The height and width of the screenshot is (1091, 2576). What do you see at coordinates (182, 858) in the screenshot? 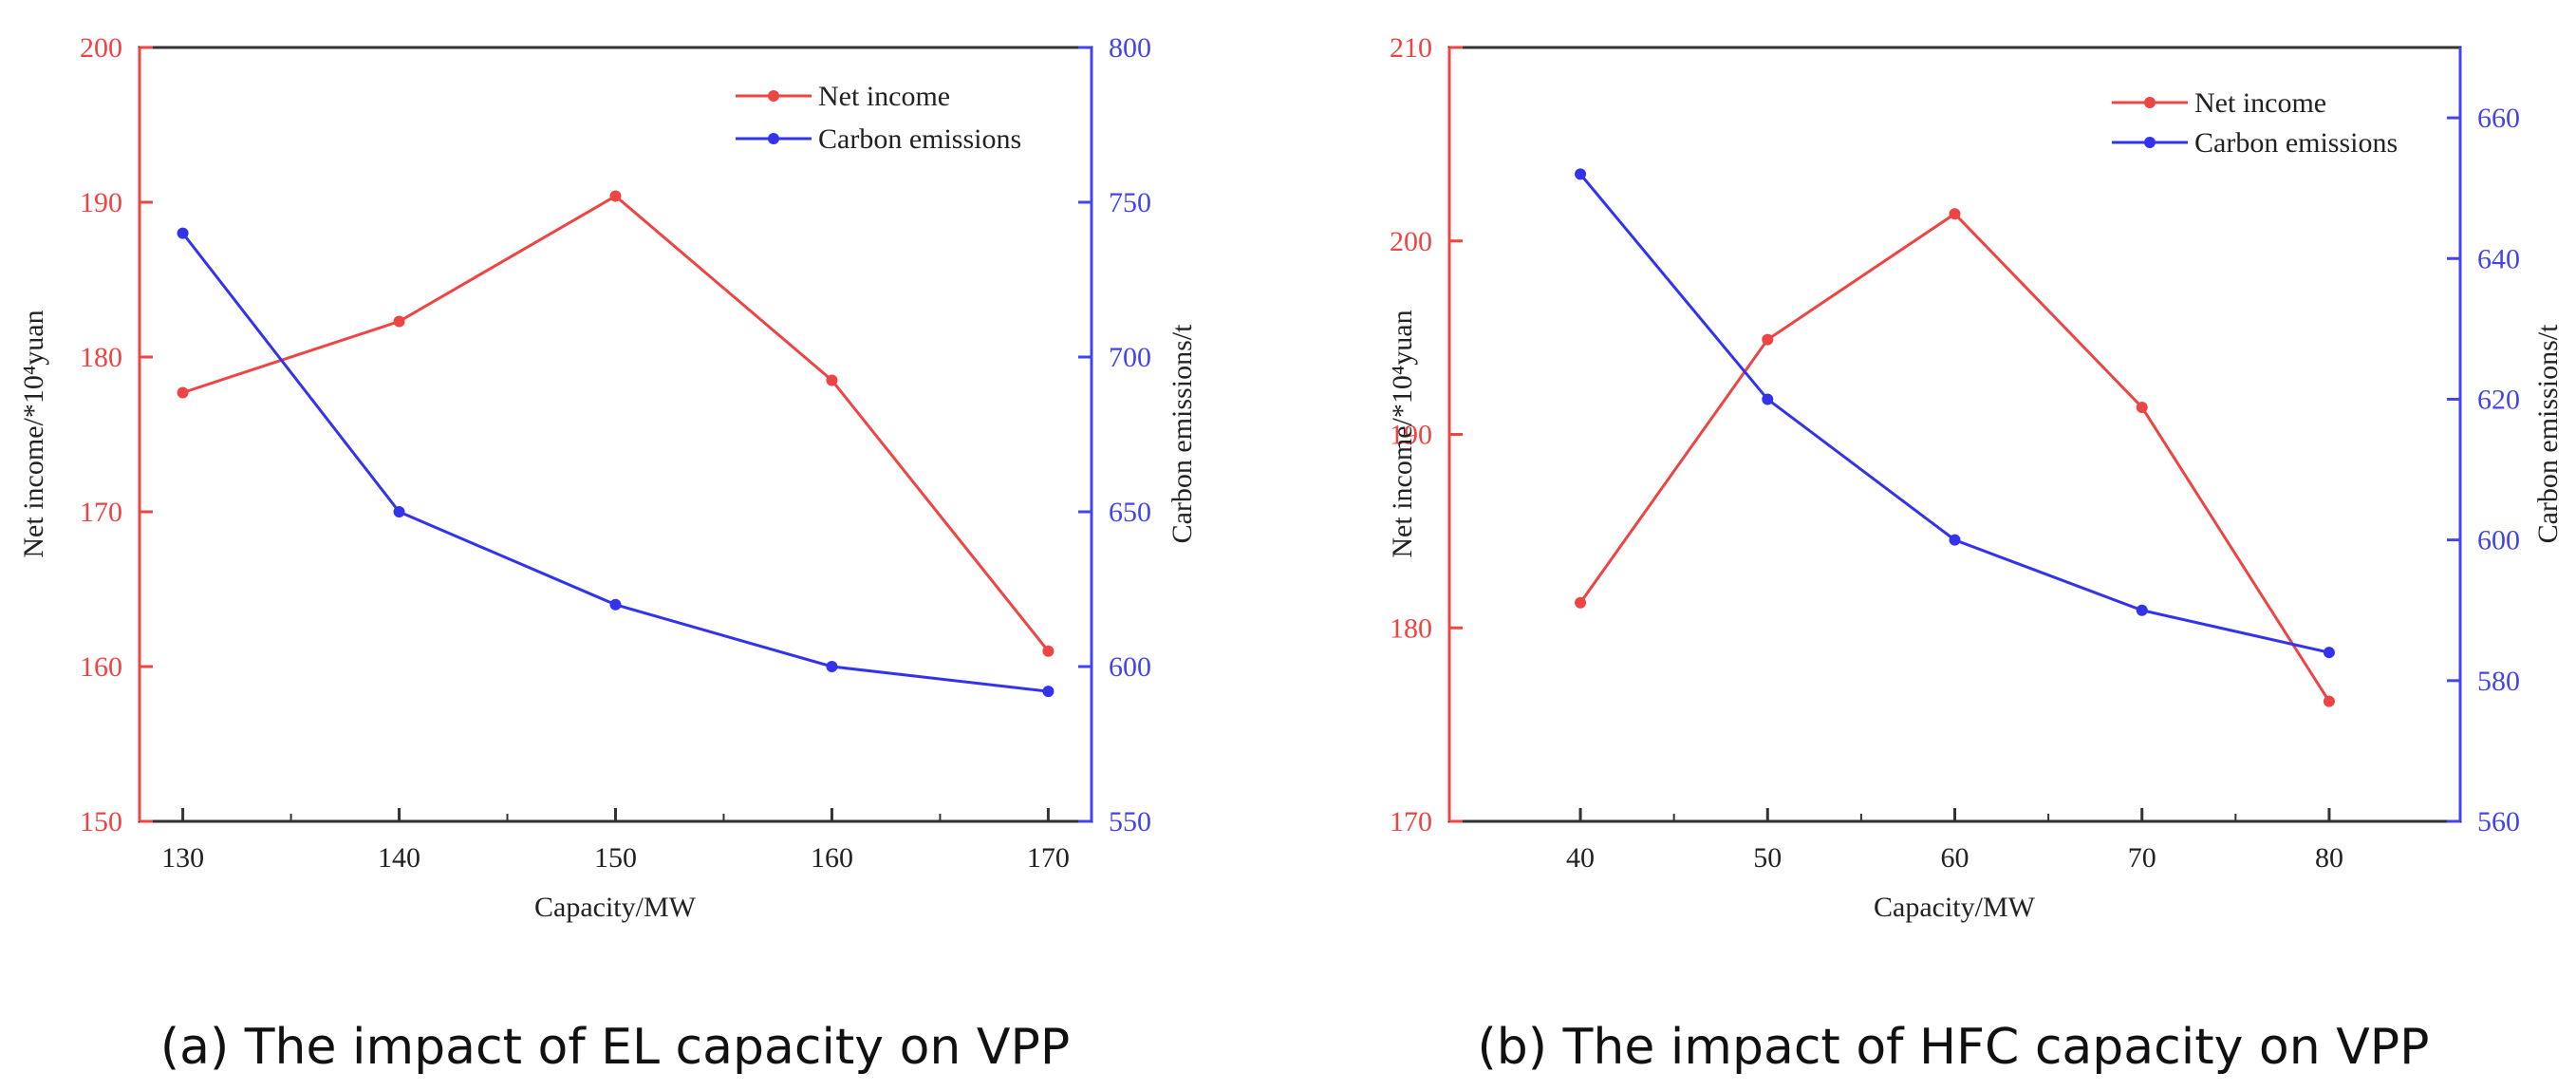
I see `x-tick-label: 130` at bounding box center [182, 858].